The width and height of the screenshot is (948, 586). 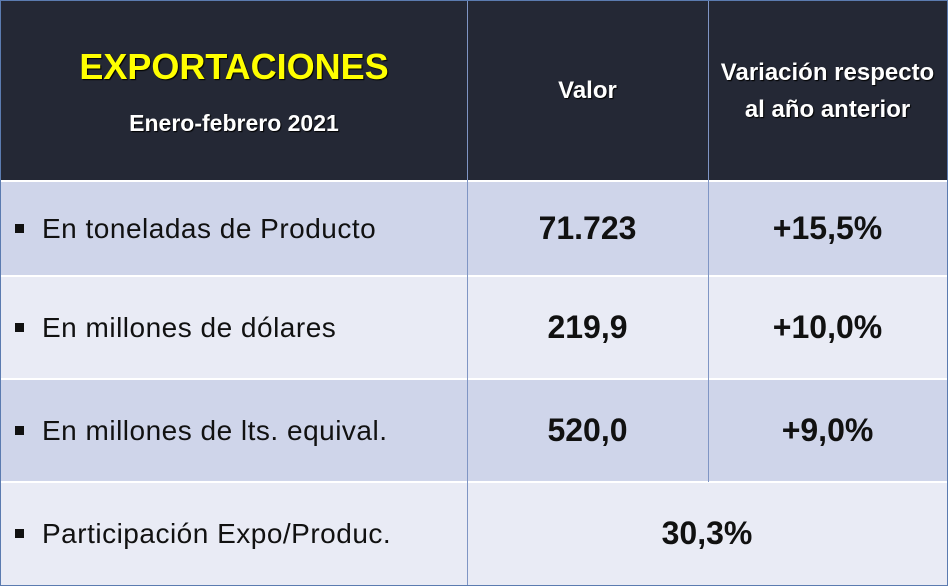 I want to click on row-label: En millones de lts. equival., so click(x=215, y=430).